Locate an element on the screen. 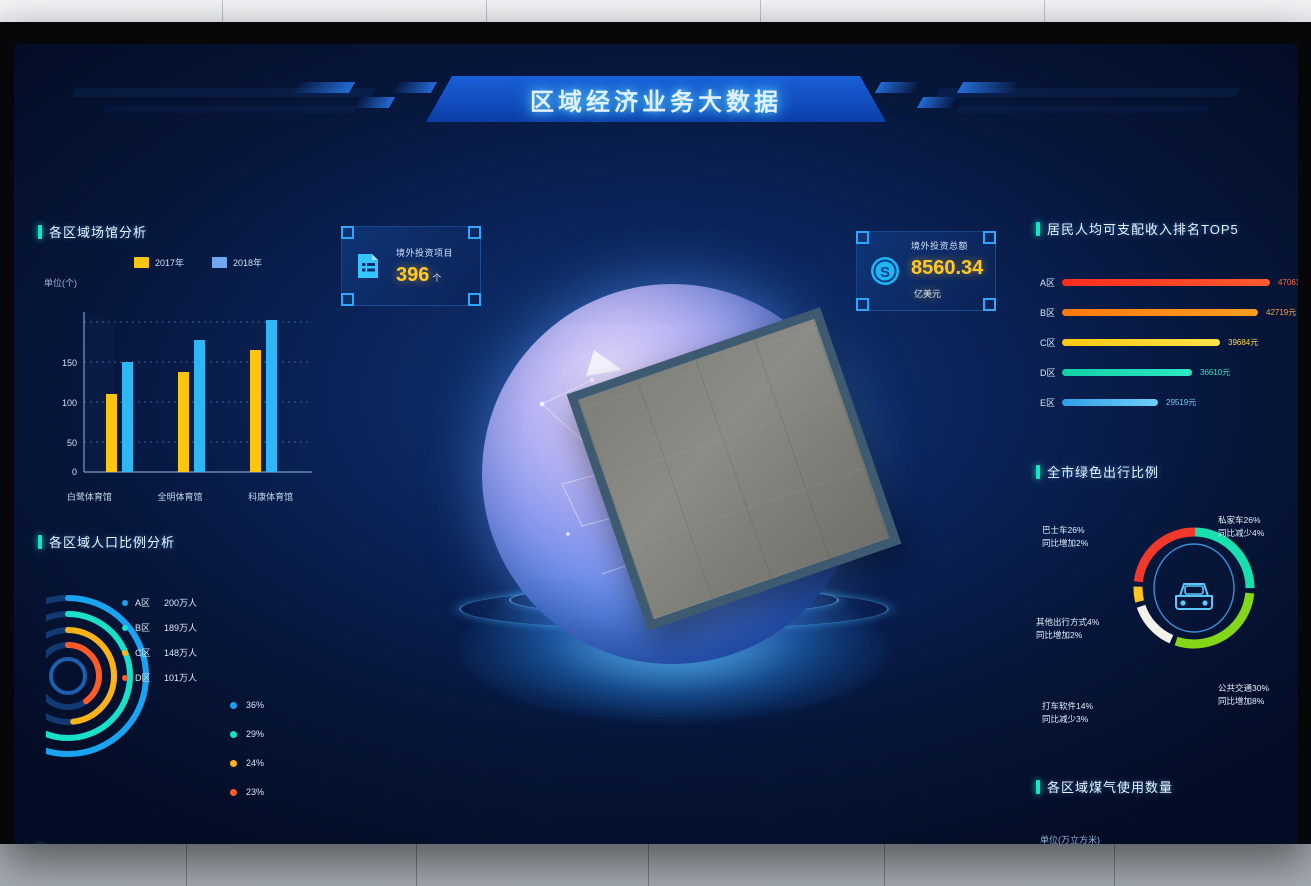  stat-card-overseas-projects: 境外投资项目 396 个 is located at coordinates (411, 266).